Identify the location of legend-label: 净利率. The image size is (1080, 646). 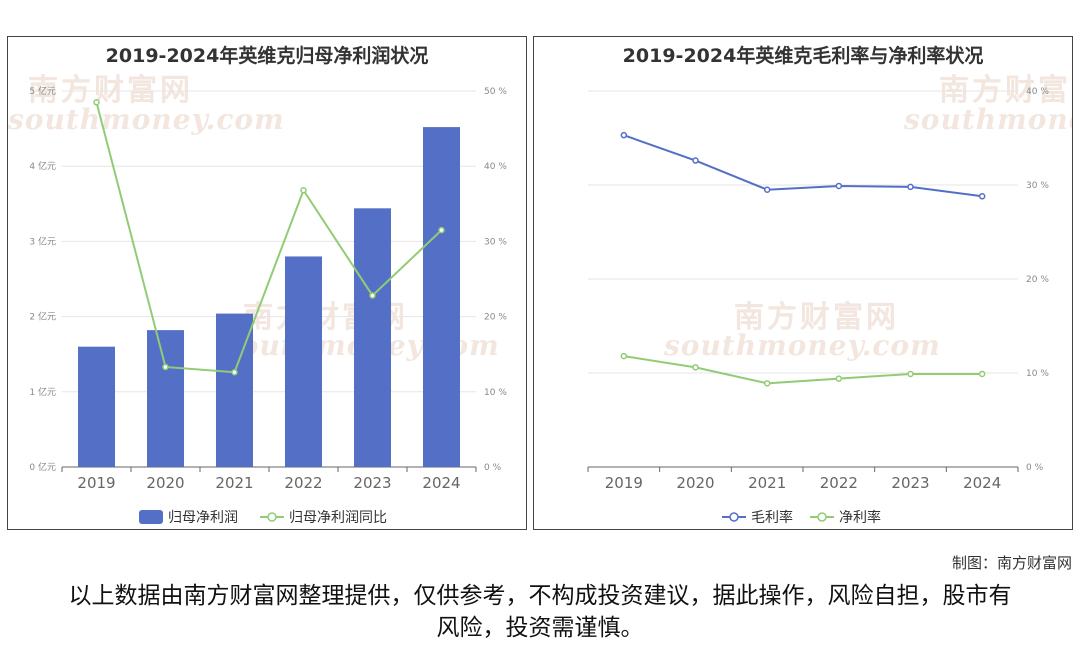
(860, 517).